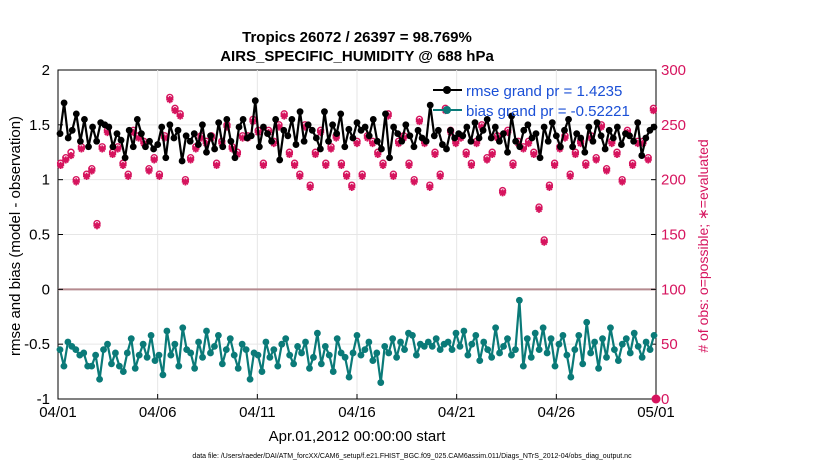 The image size is (830, 470). What do you see at coordinates (357, 56) in the screenshot?
I see `chart-title-line2: AIRS_SPECIFIC_HUMIDITY @ 688 hPa` at bounding box center [357, 56].